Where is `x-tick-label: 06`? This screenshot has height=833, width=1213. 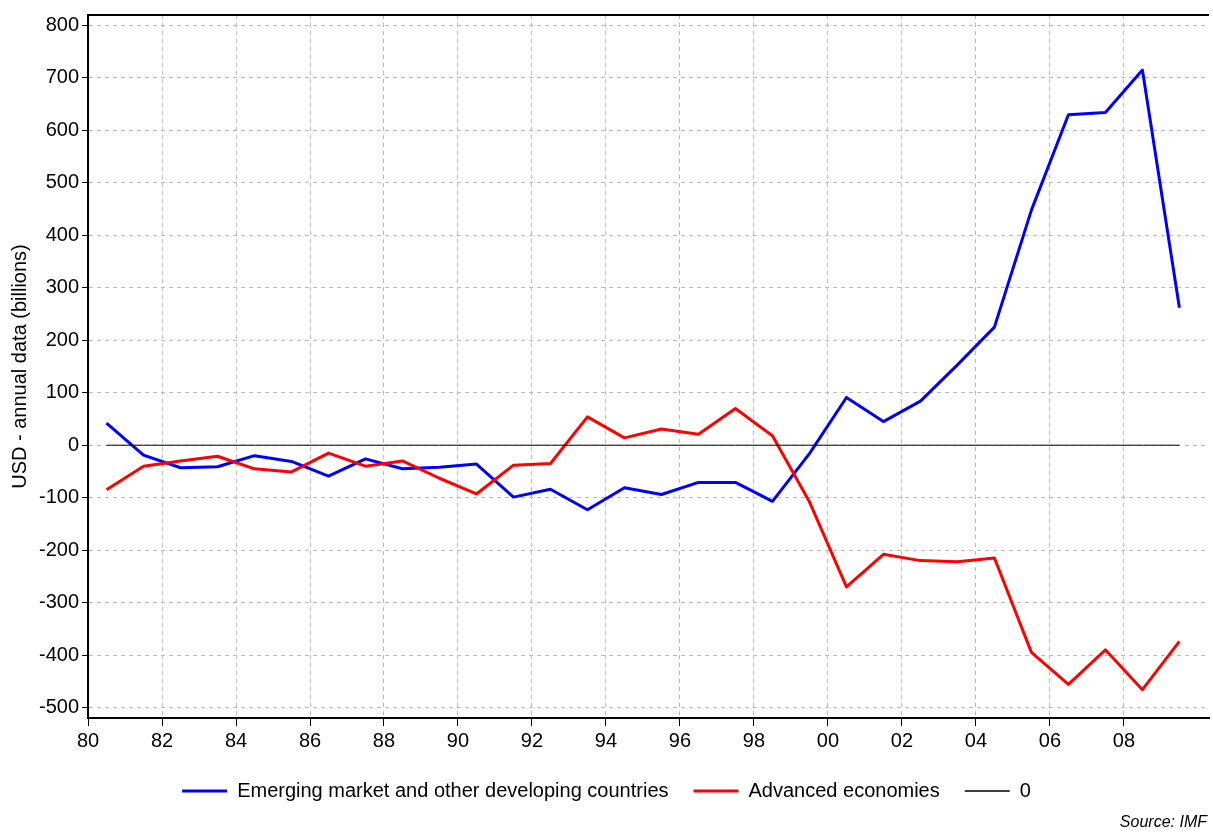
x-tick-label: 06 is located at coordinates (1050, 739).